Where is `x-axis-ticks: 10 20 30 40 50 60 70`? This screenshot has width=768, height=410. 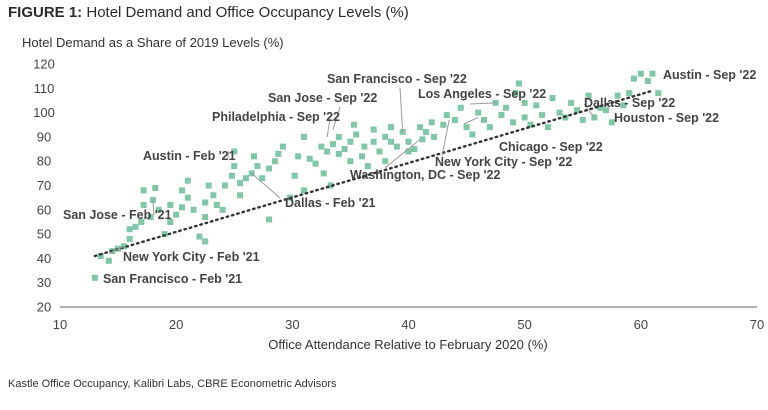 x-axis-ticks: 10 20 30 40 50 60 70 is located at coordinates (408, 324).